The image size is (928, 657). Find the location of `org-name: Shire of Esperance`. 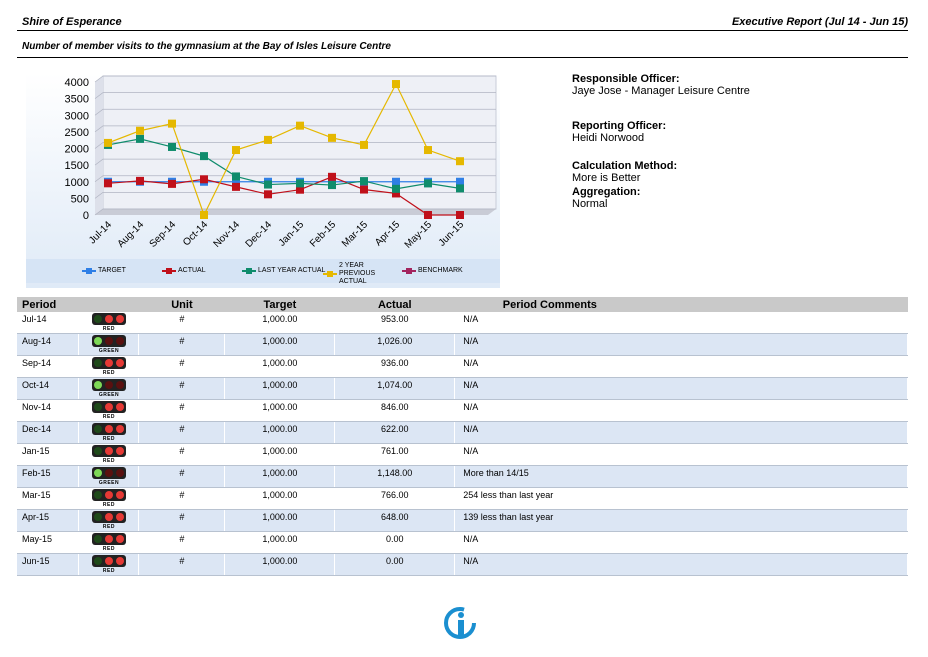

org-name: Shire of Esperance is located at coordinates (72, 22).